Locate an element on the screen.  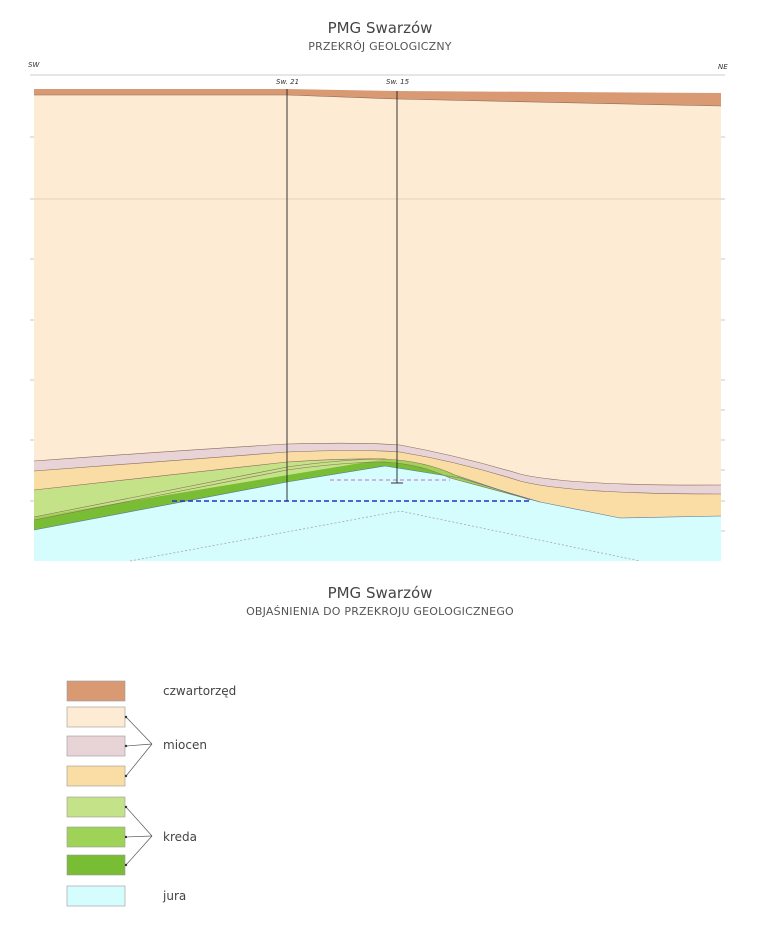
section-title: PMG Swarzów is located at coordinates (380, 28).